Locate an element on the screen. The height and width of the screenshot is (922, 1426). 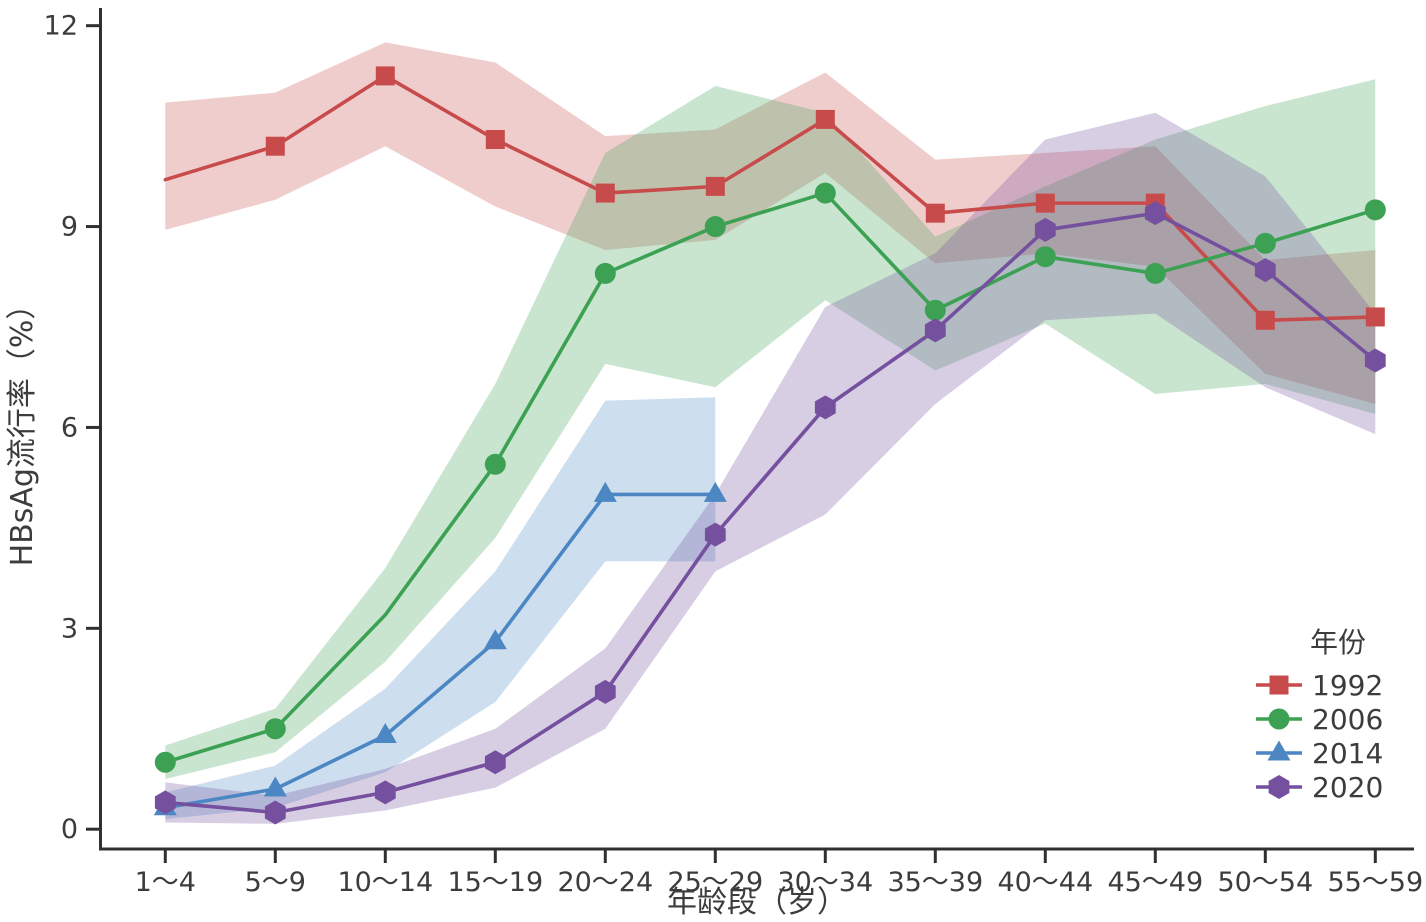
legend-square-marker-icon is located at coordinates (1279, 685).